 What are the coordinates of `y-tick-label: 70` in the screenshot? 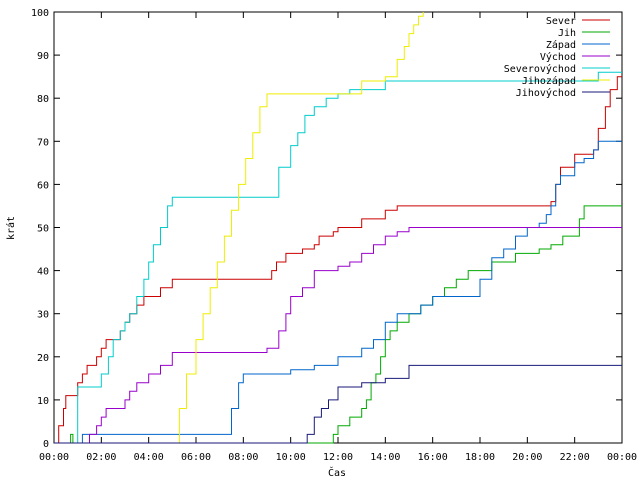 It's located at (43, 142).